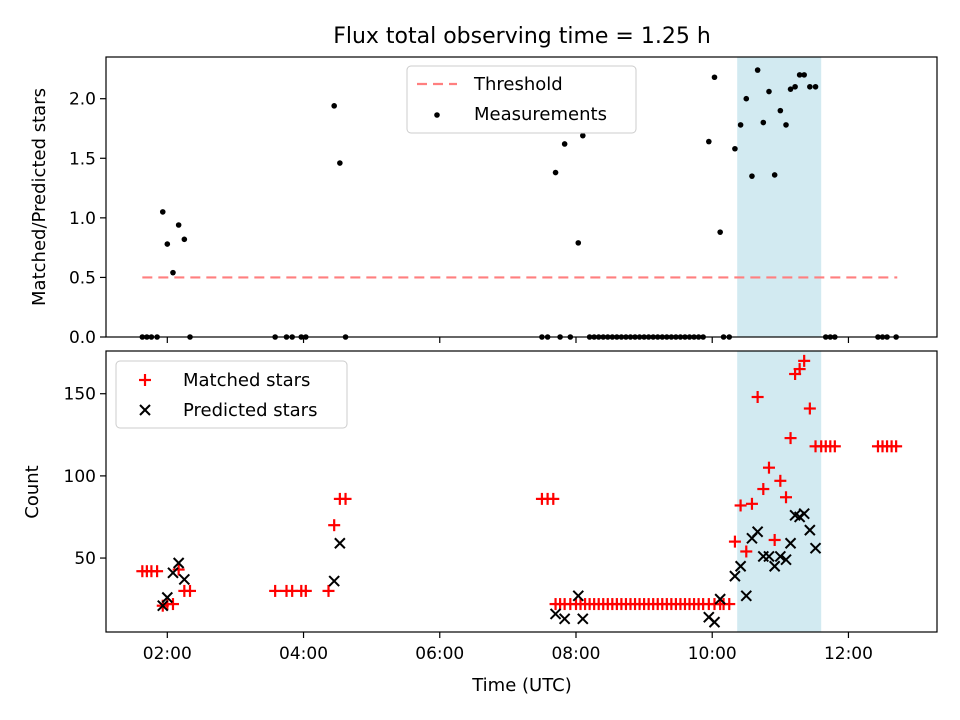  Describe the element at coordinates (712, 654) in the screenshot. I see `x-tick-label: 10:00` at that location.